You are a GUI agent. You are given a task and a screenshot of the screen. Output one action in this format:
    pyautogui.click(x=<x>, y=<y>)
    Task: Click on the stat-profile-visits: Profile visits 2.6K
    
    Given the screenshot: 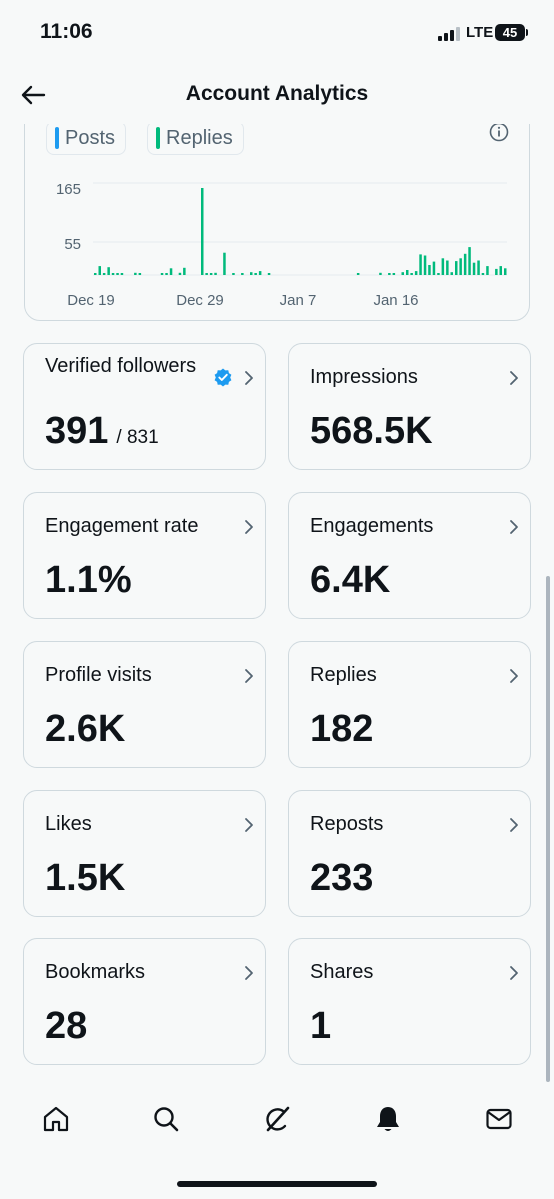 What is the action you would take?
    pyautogui.click(x=144, y=704)
    